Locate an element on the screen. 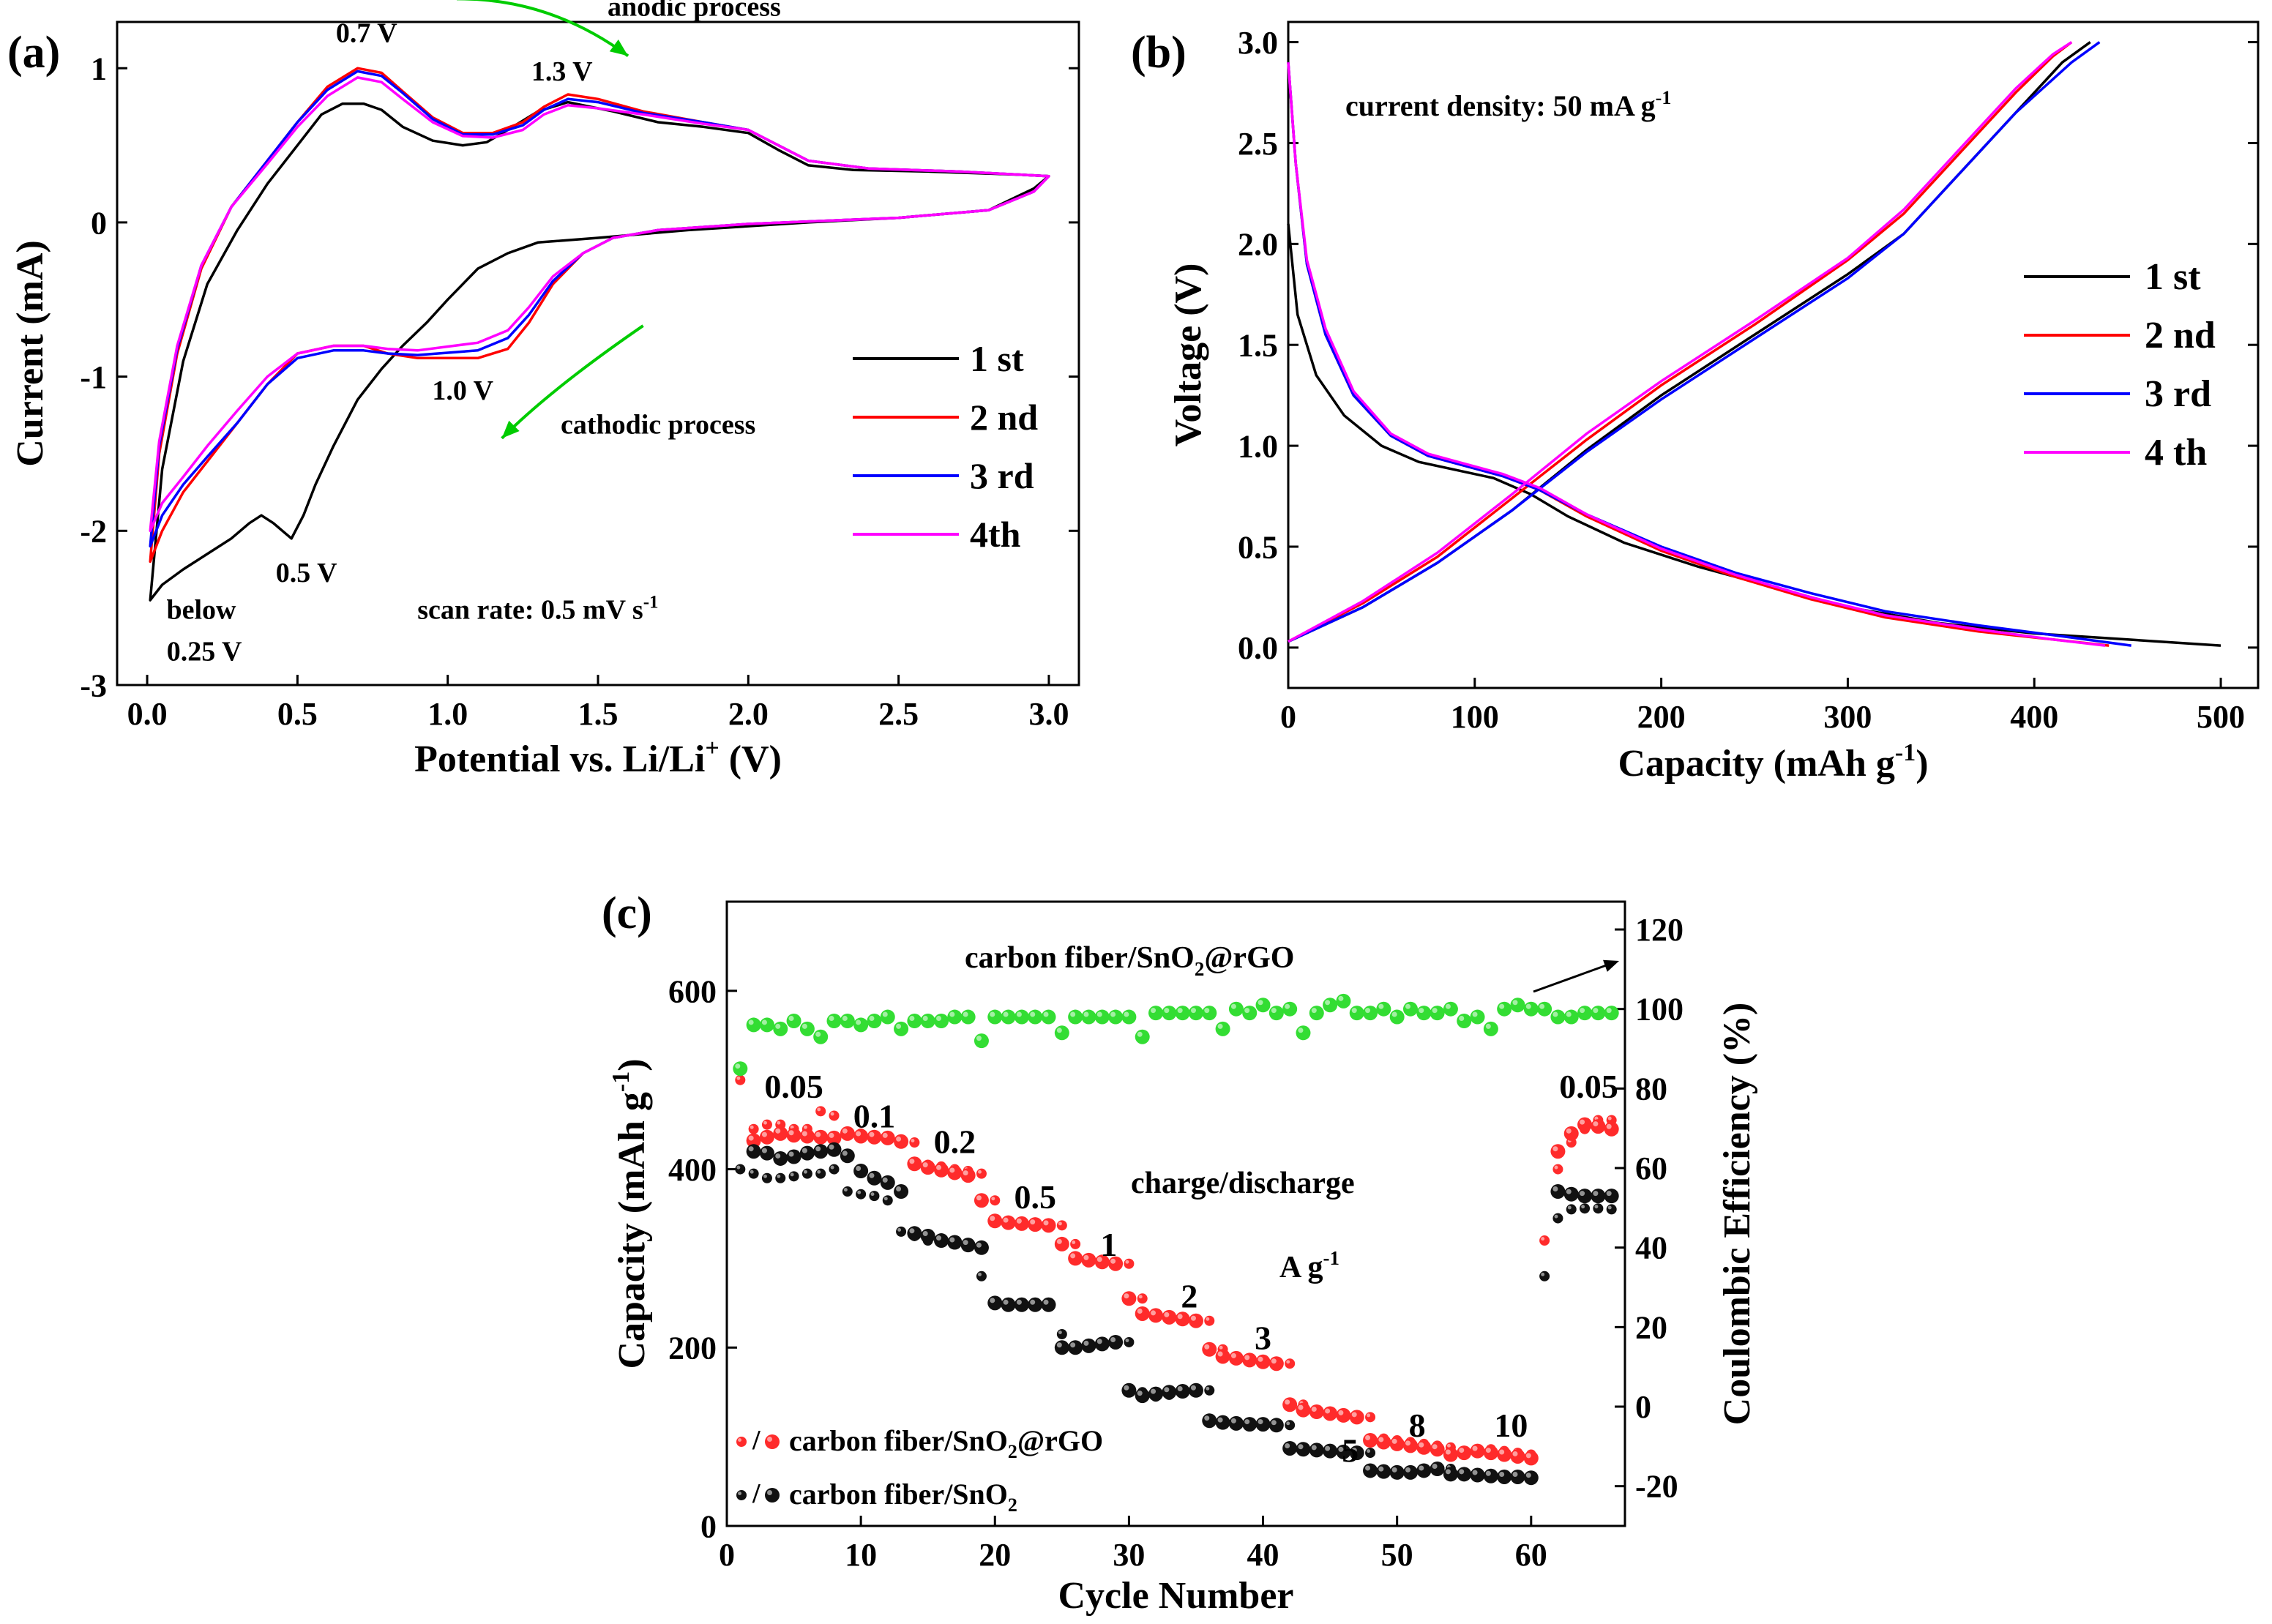 The height and width of the screenshot is (1624, 2272). legend-large-red-marker-highlight is located at coordinates (769, 1439).